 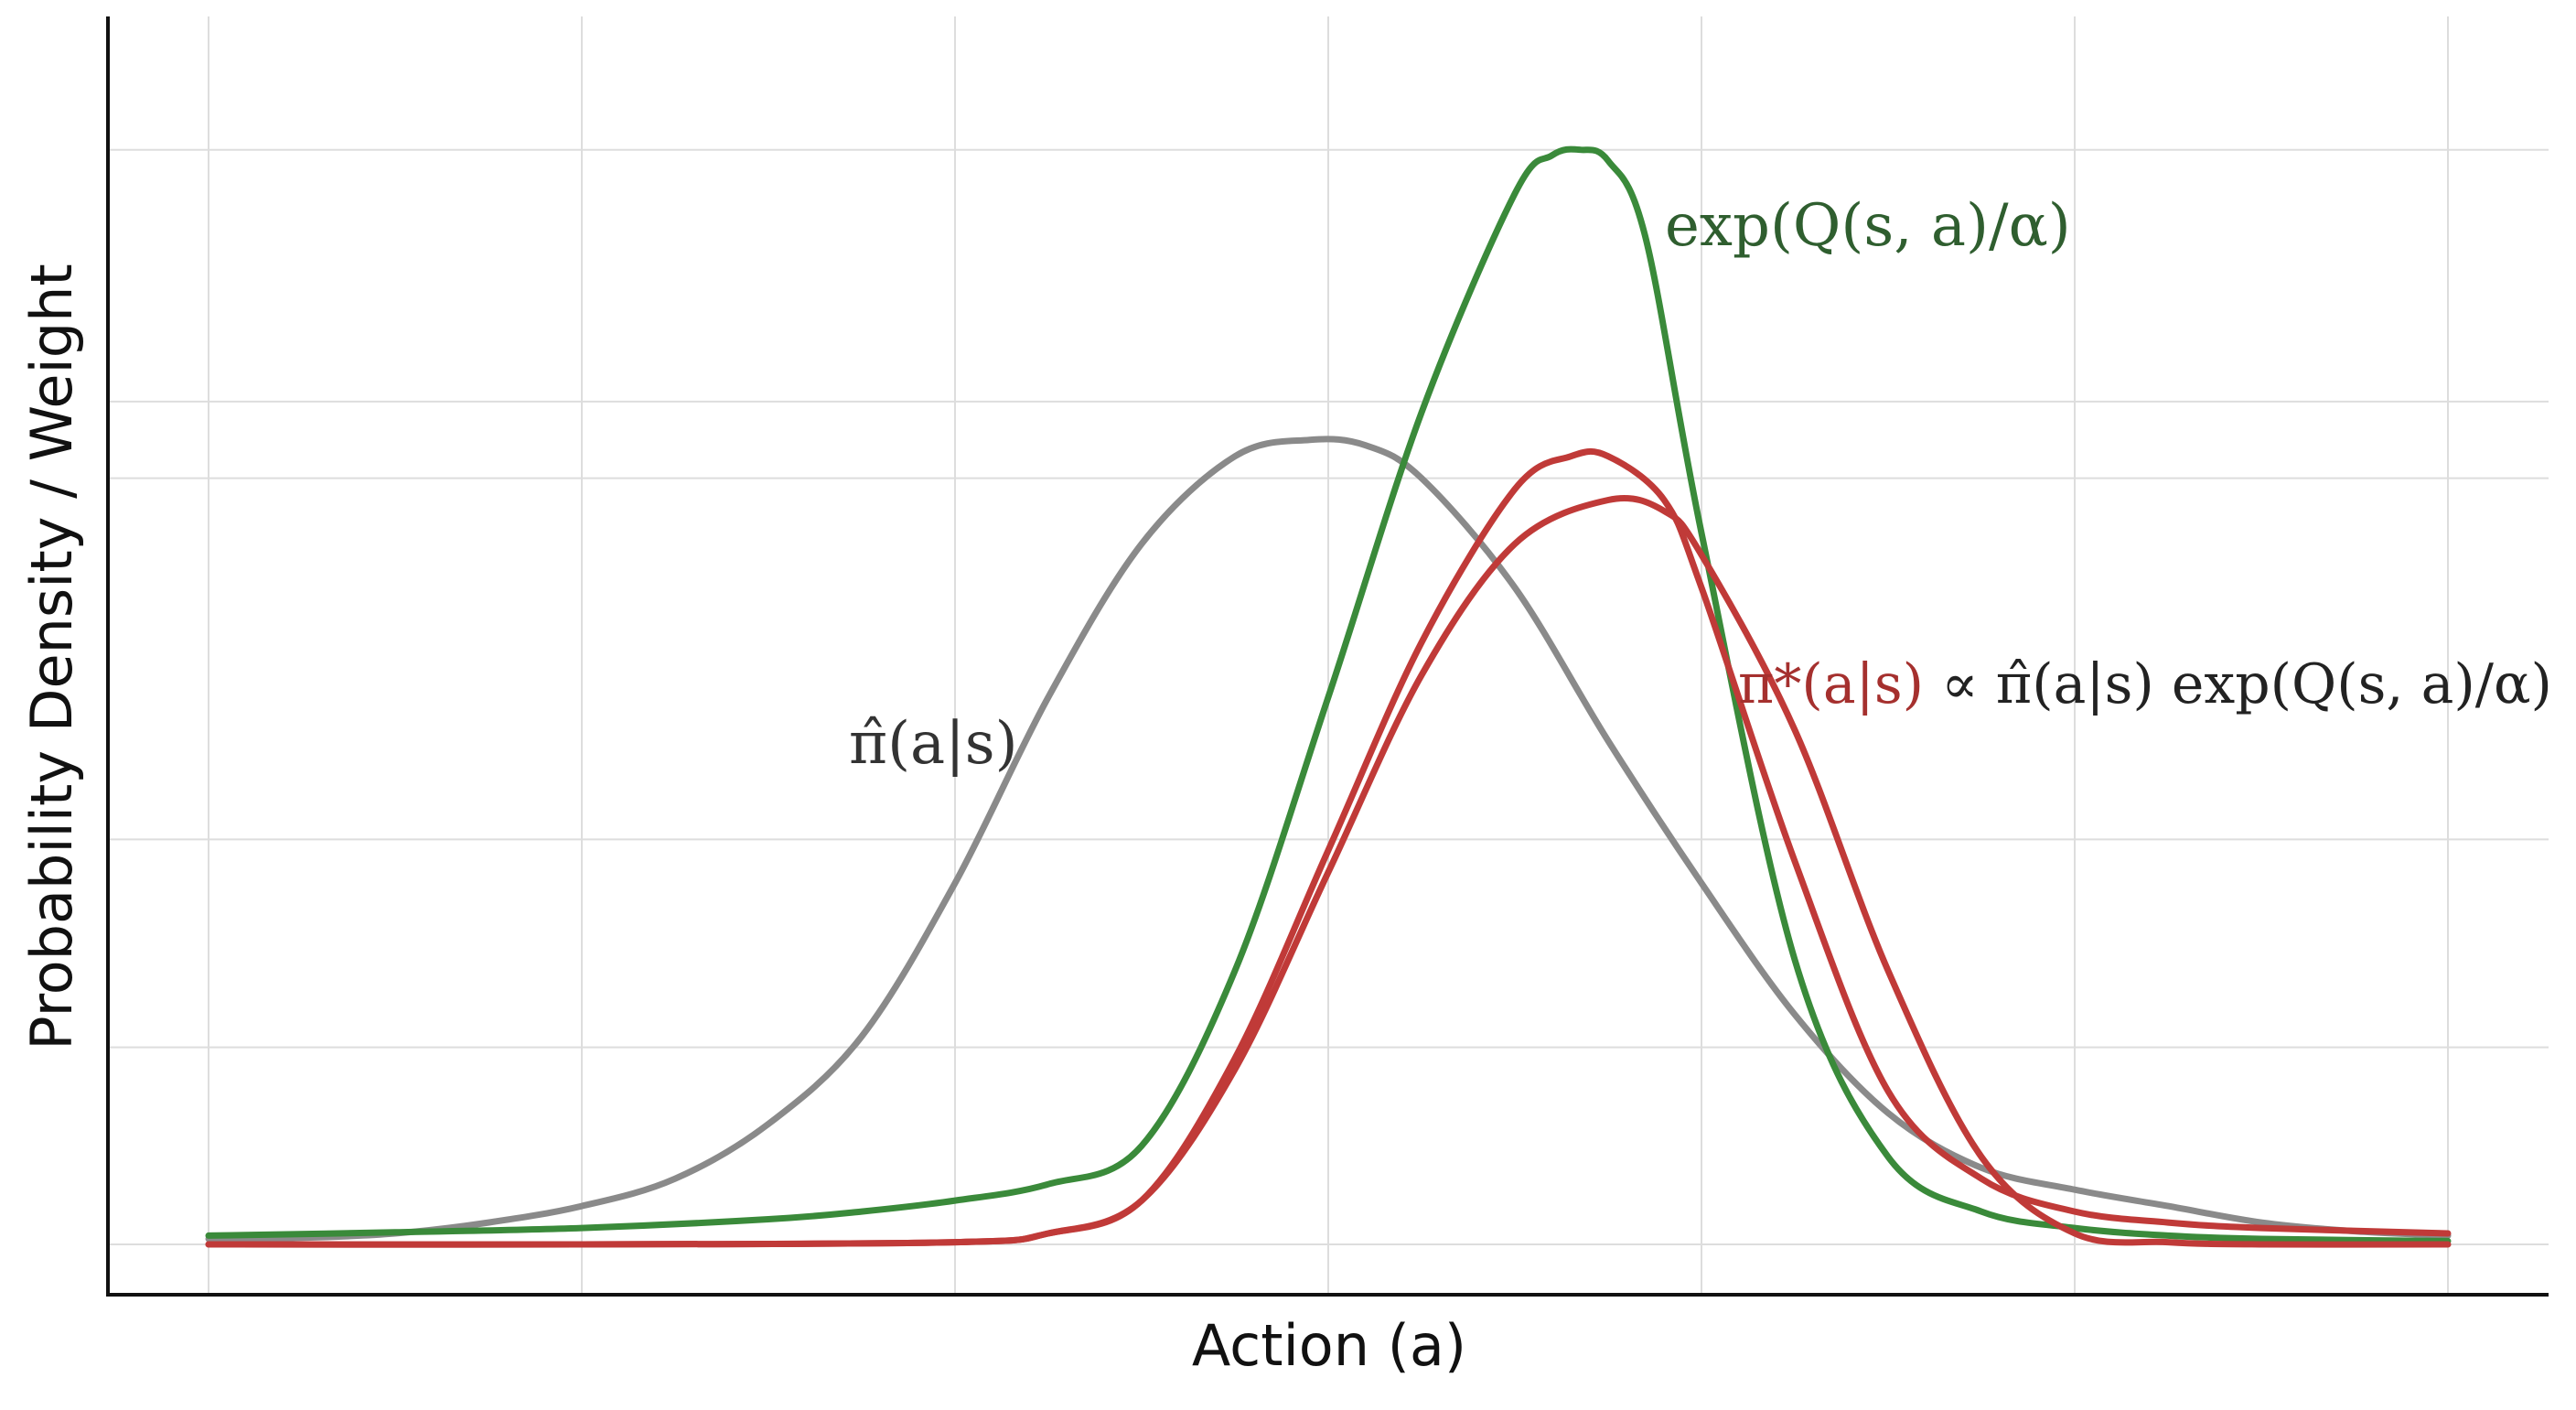 I want to click on red-series-label-tail: ∝ π̂(a|s) exp(Q(s, a)/α), so click(x=2238, y=684).